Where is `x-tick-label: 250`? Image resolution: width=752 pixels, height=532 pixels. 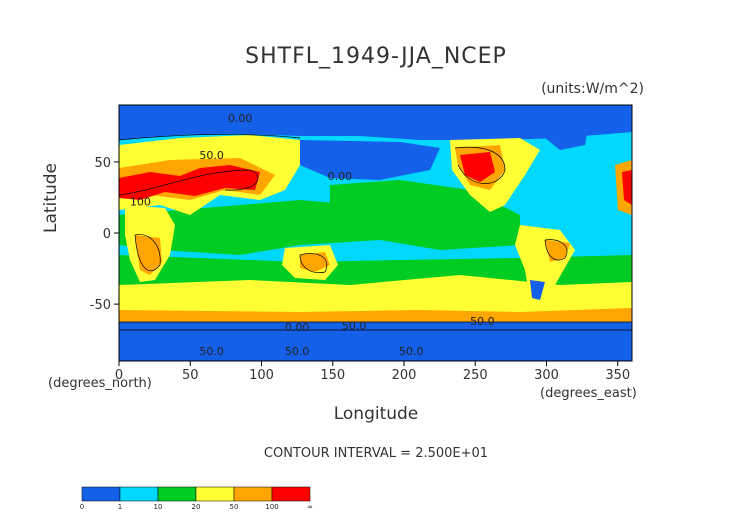
x-tick-label: 250 is located at coordinates (475, 375).